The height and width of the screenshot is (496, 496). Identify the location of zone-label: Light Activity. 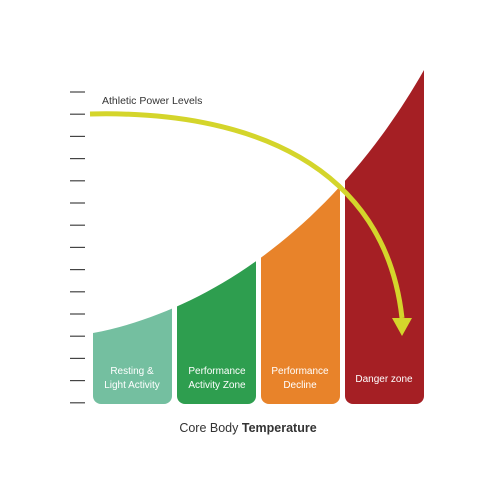
(132, 385).